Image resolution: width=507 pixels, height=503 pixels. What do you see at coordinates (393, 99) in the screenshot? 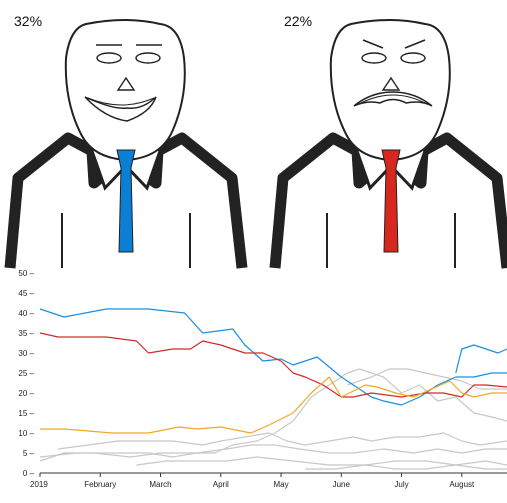
I see `frown-mouth` at bounding box center [393, 99].